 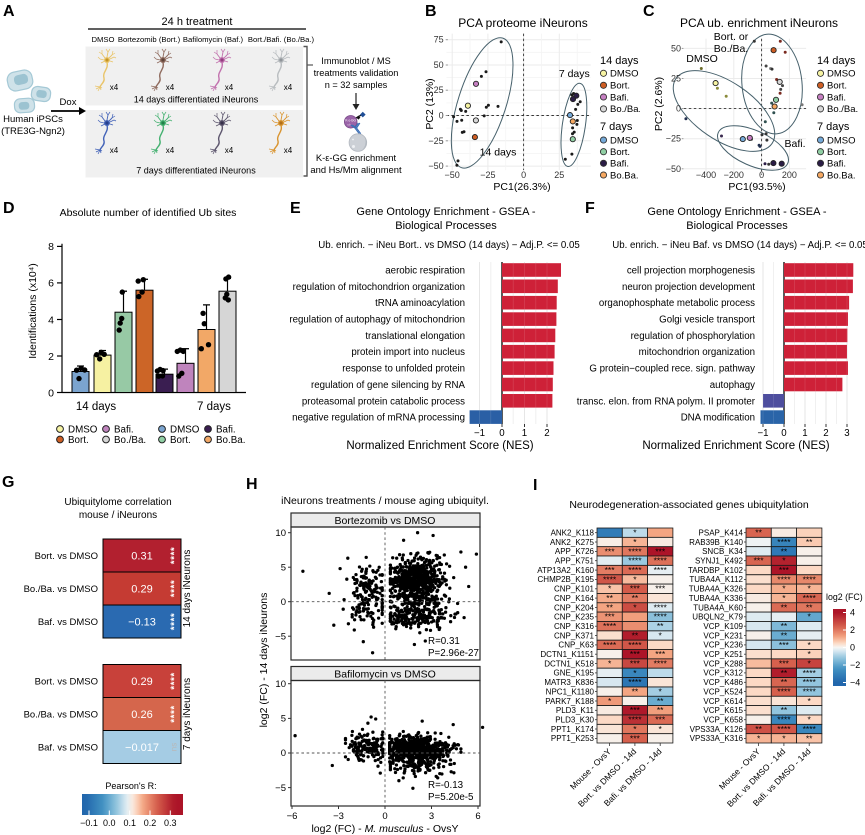 What do you see at coordinates (566, 579) in the screenshot?
I see `svg-text: CHMP2B_K195` at bounding box center [566, 579].